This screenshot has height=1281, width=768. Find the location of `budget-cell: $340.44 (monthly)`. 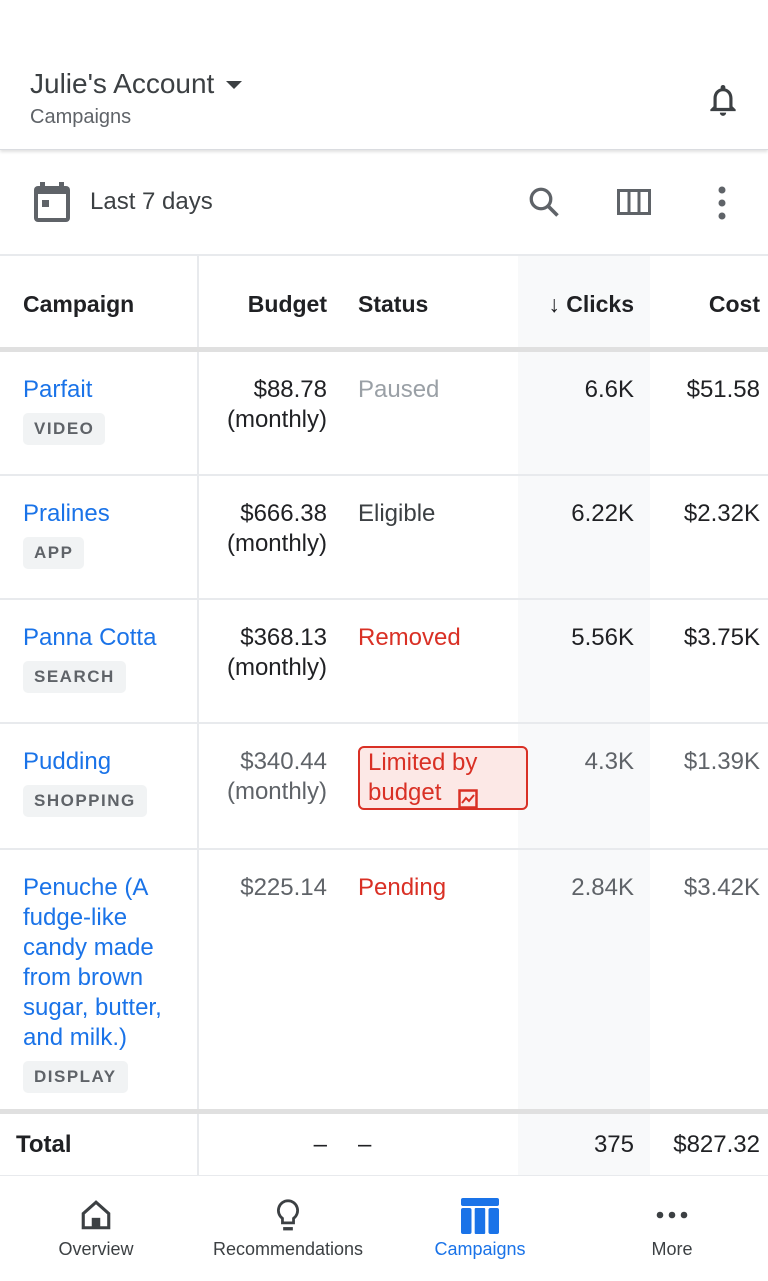

budget-cell: $340.44 (monthly) is located at coordinates (276, 776).